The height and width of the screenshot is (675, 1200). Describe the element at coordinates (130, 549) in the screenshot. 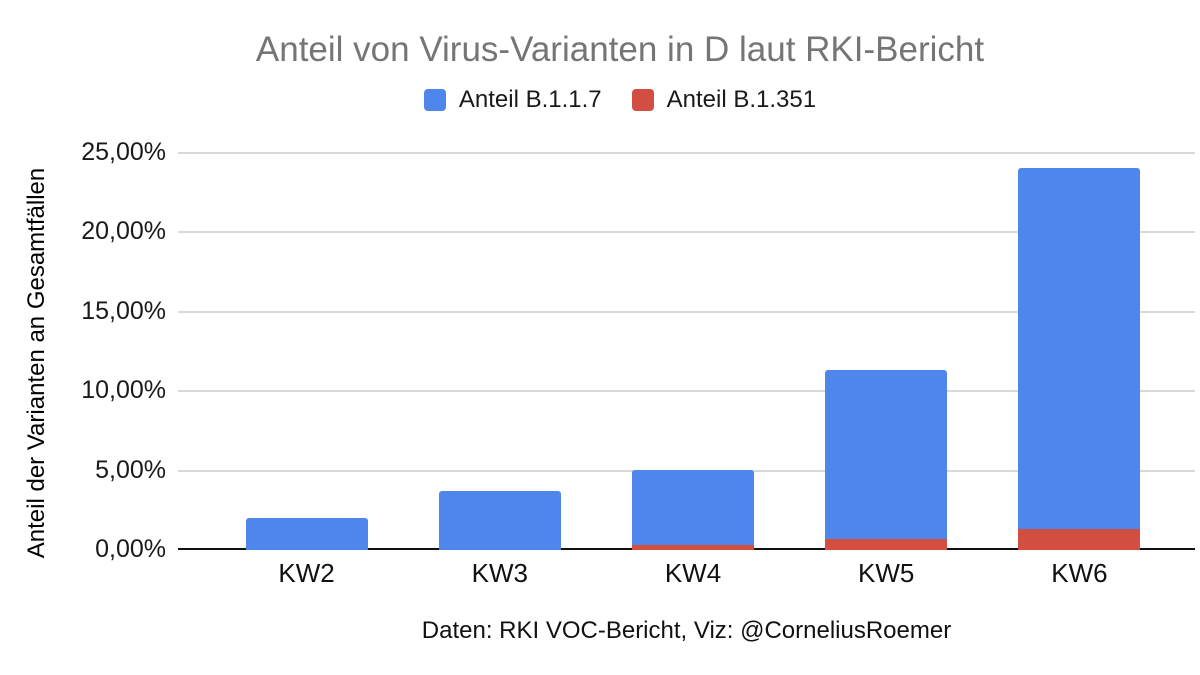

I see `y-tick-0: 0,00%` at that location.